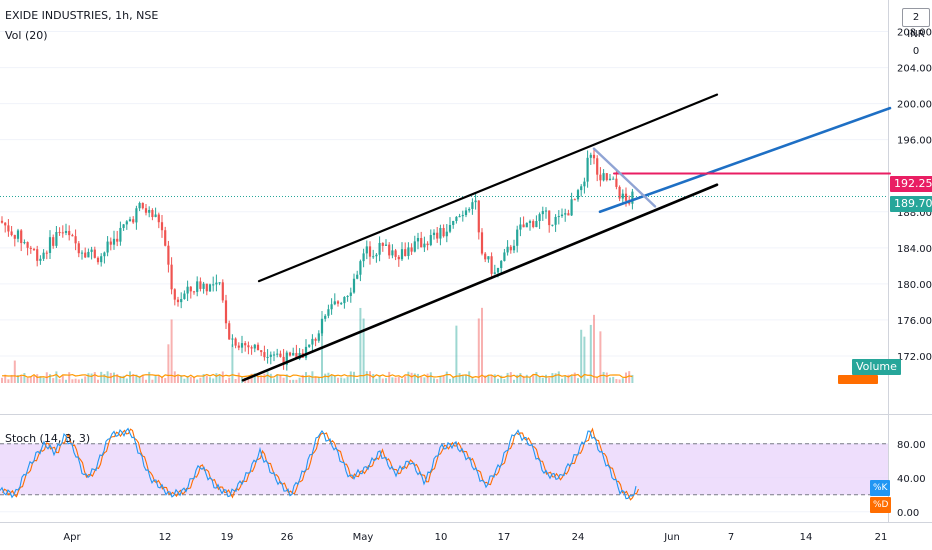 This screenshot has height=550, width=932. I want to click on price-tick-label: 176.00, so click(914, 321).